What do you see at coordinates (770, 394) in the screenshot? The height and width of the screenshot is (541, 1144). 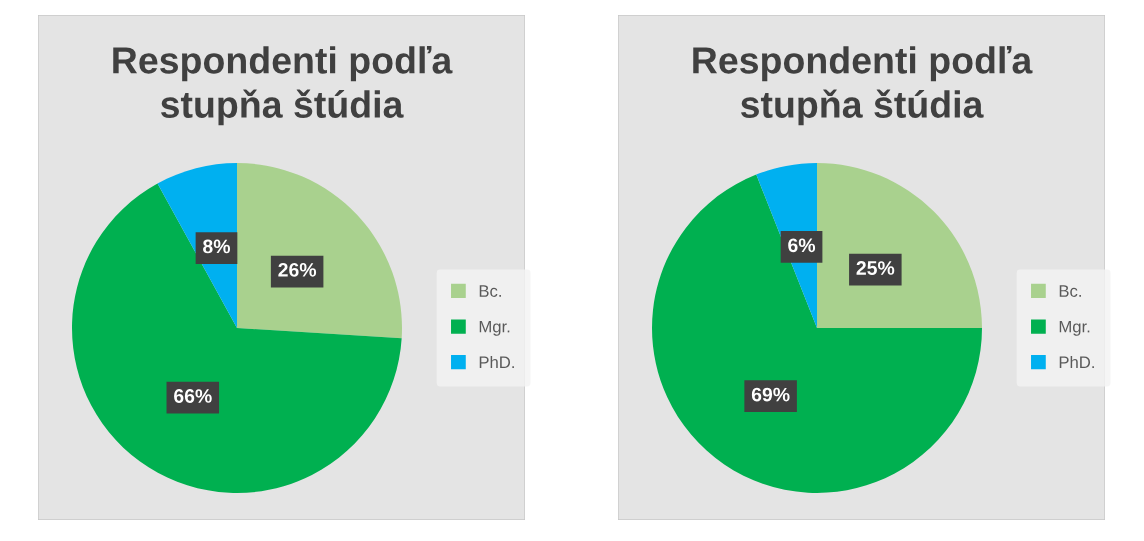 I see `data-label: 69%` at bounding box center [770, 394].